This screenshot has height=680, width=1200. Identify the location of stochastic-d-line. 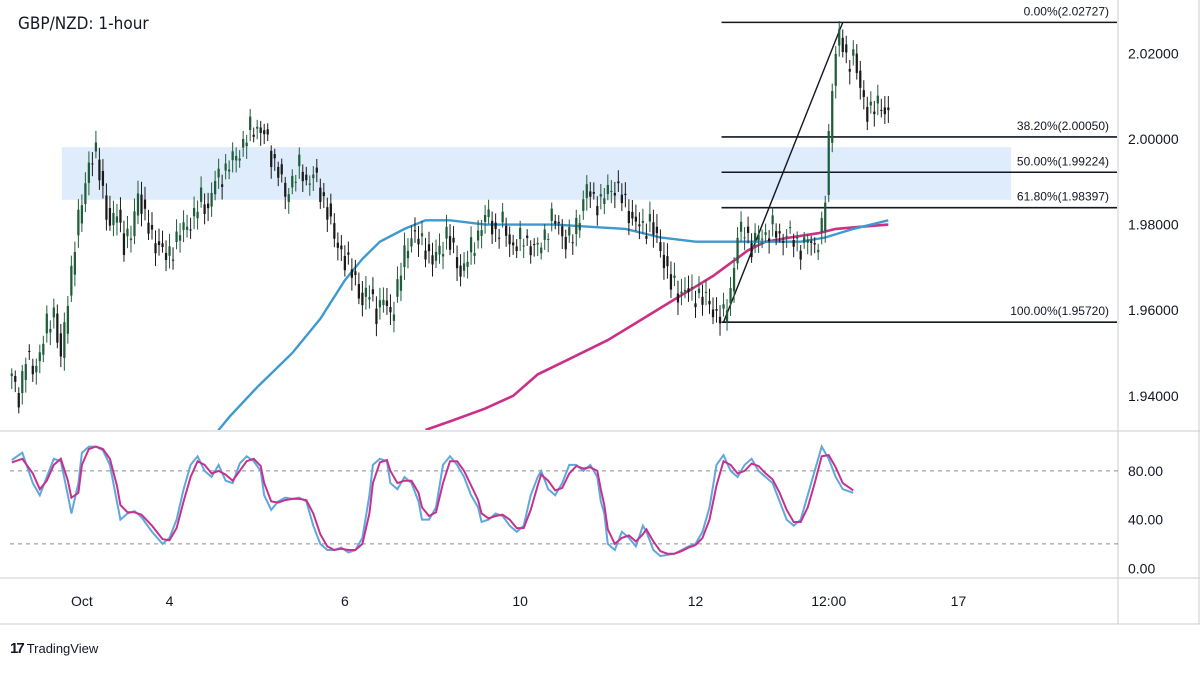
(432, 500).